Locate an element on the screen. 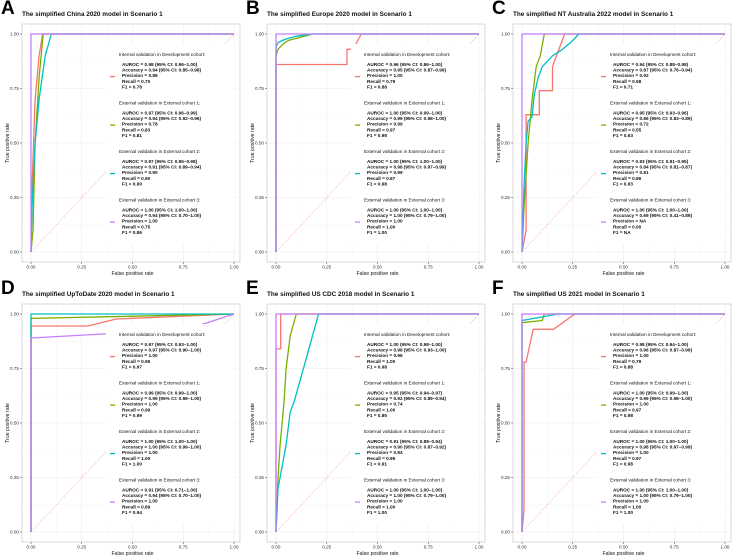  panel-label: A is located at coordinates (8, 9).